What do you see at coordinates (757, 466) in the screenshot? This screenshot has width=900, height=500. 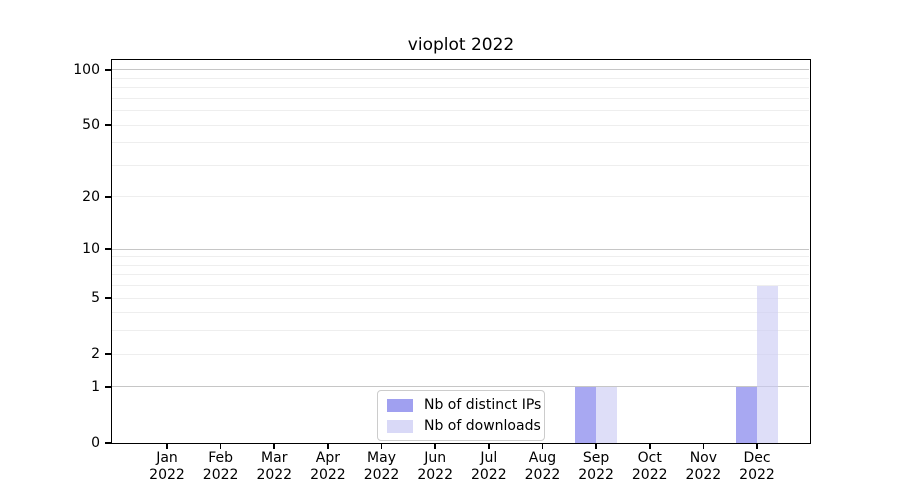 I see `x-tick-label: Dec 2022` at bounding box center [757, 466].